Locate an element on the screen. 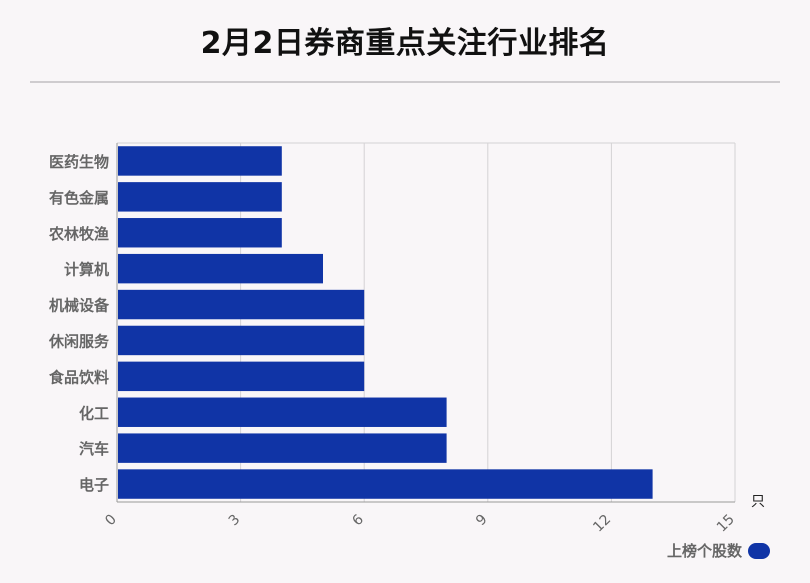 This screenshot has height=583, width=810. category-label: 有色金属 is located at coordinates (79, 198).